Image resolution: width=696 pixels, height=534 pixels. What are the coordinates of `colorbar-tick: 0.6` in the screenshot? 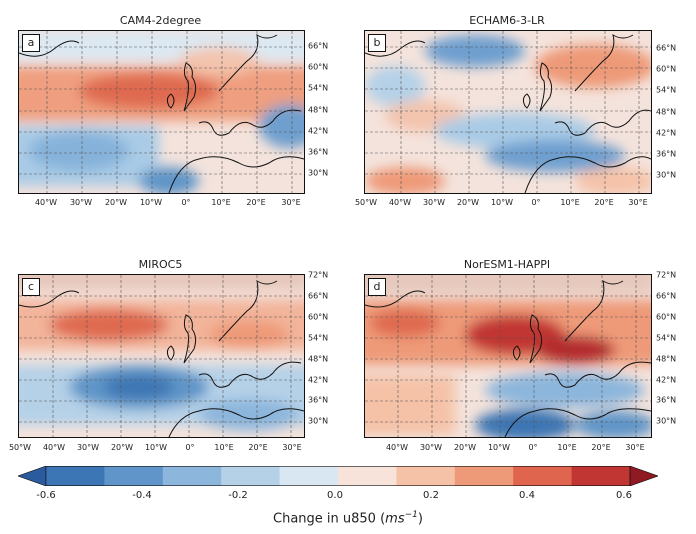 It's located at (624, 495).